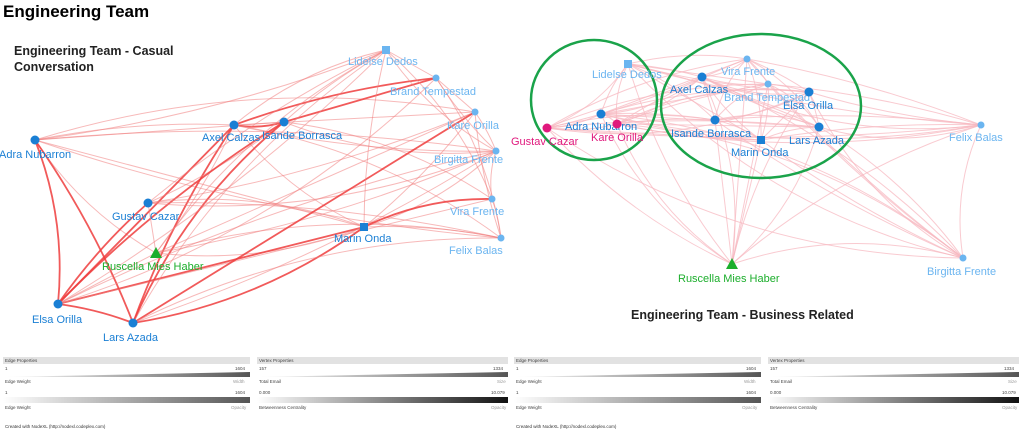 The width and height of the screenshot is (1028, 440). Describe the element at coordinates (761, 140) in the screenshot. I see `business-node-marin-onda` at that location.